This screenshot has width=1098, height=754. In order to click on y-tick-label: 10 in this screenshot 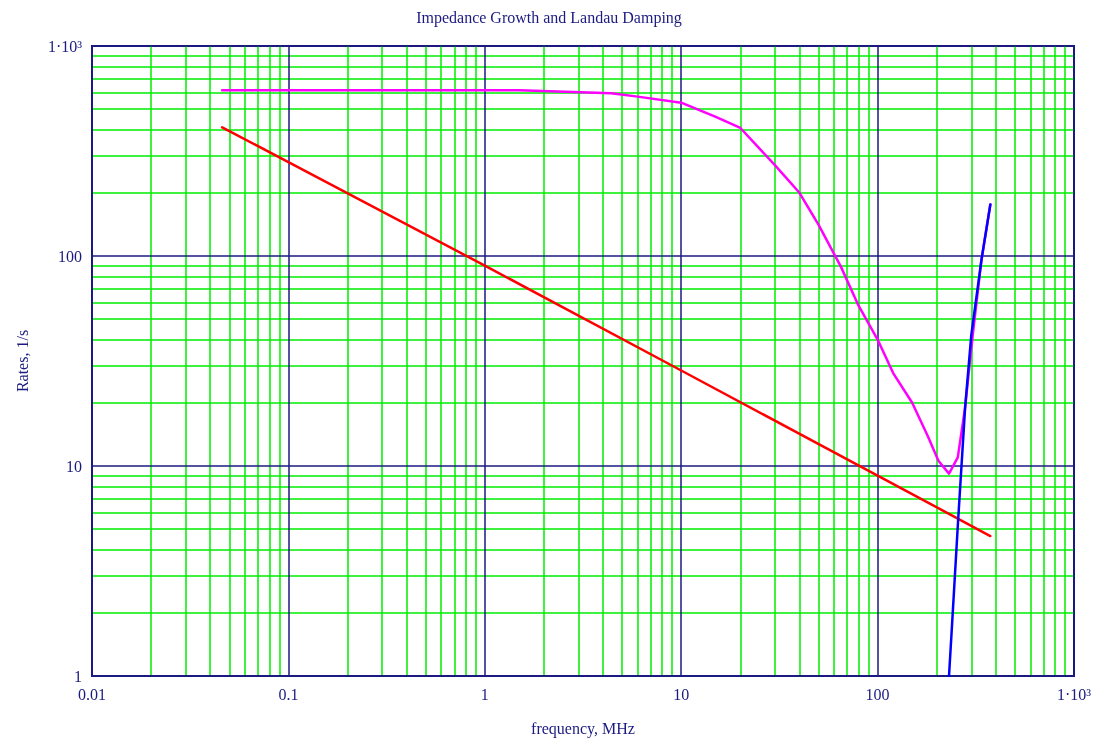, I will do `click(74, 466)`.